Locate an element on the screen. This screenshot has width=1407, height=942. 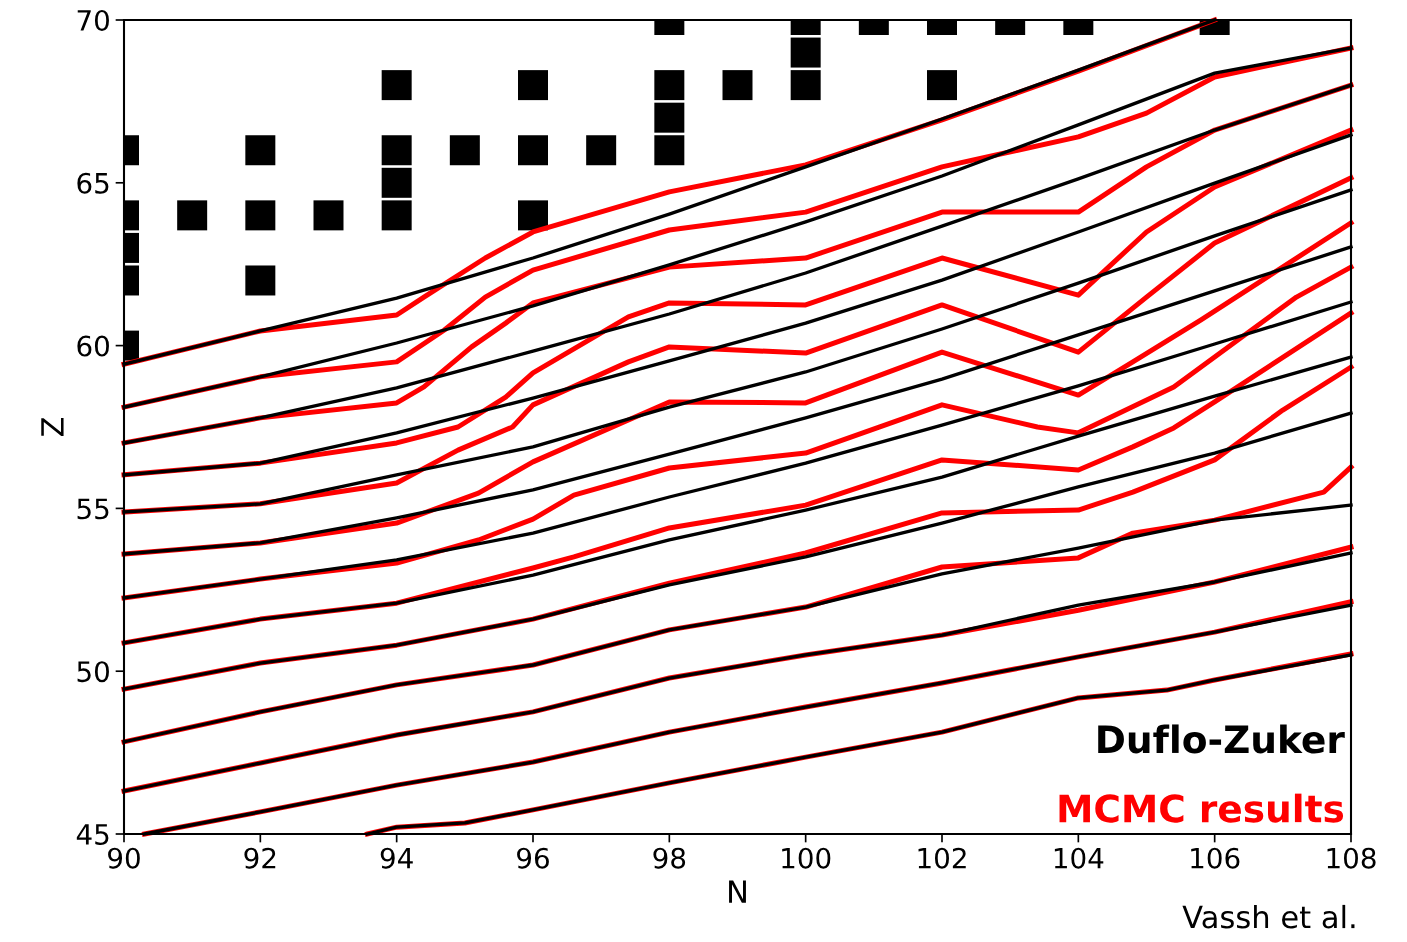
x-tick-label: 106 is located at coordinates (1215, 858).